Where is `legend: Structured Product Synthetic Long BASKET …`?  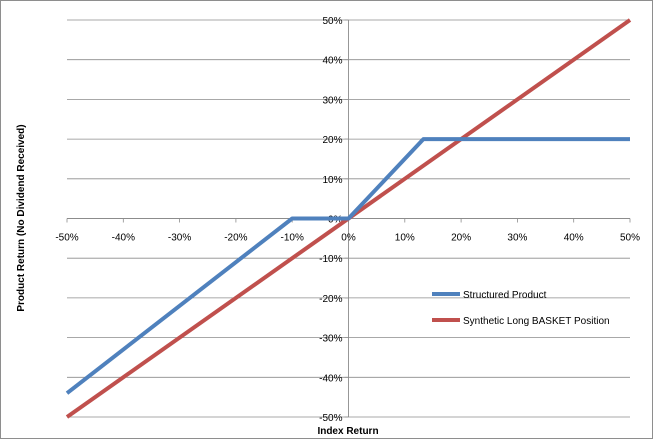
legend: Structured Product Synthetic Long BASKET … is located at coordinates (521, 308).